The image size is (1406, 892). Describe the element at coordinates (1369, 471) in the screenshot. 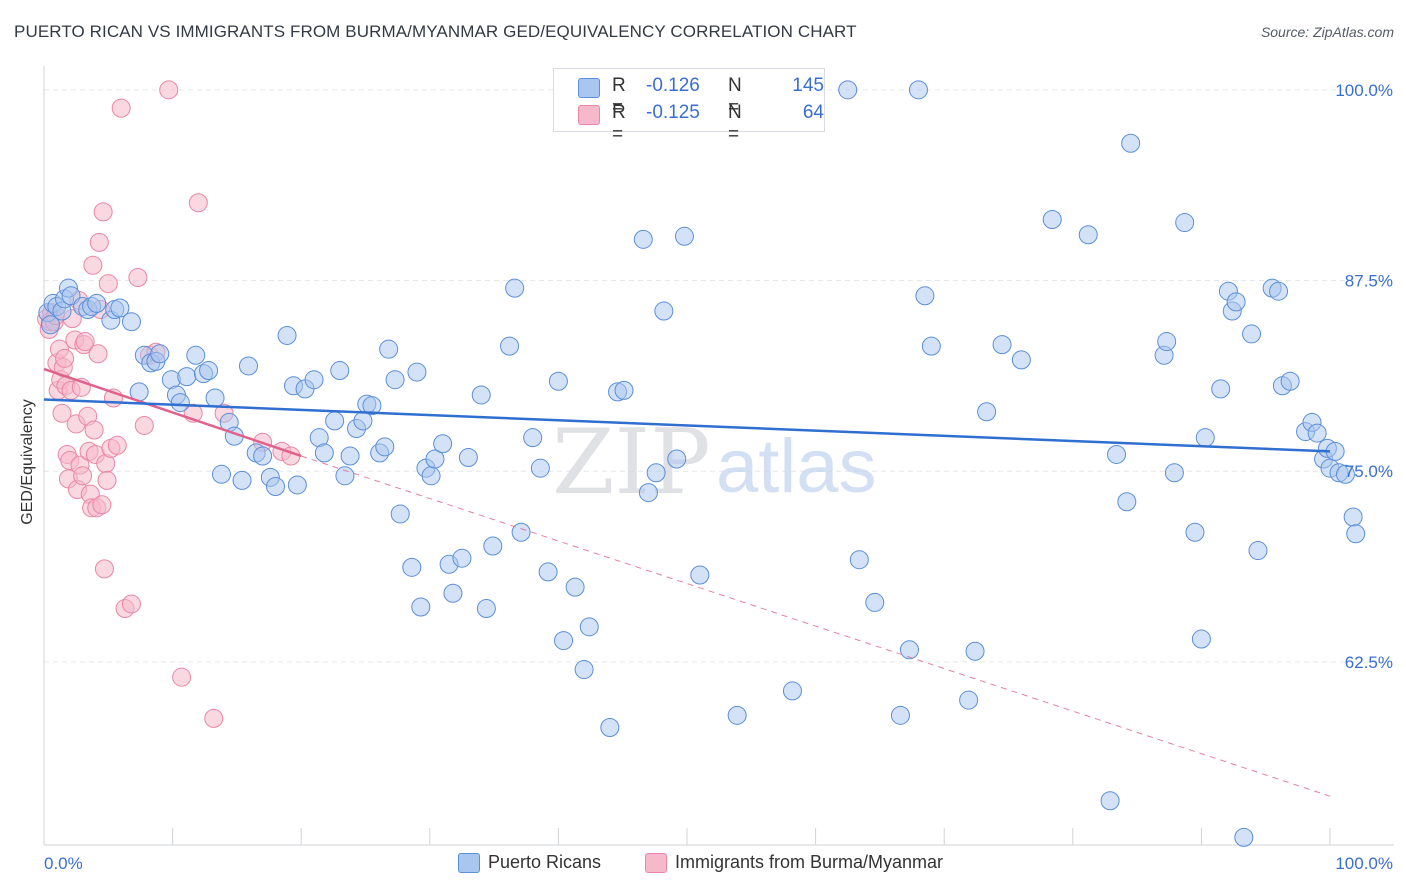

I see `y-tick-label: 75.0%` at that location.